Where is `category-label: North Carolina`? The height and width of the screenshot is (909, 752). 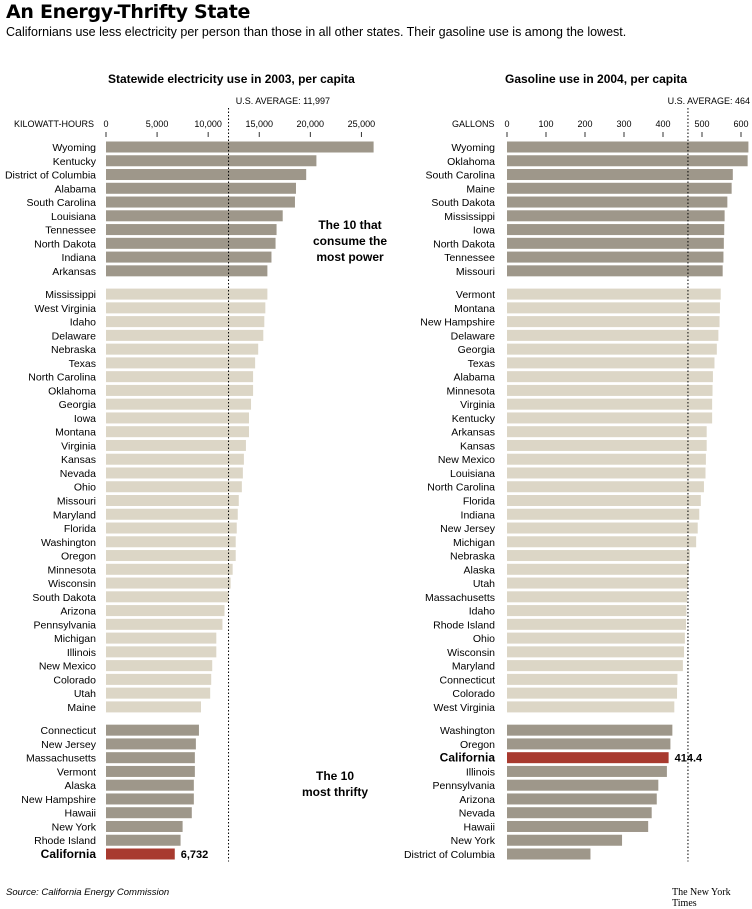 category-label: North Carolina is located at coordinates (461, 488).